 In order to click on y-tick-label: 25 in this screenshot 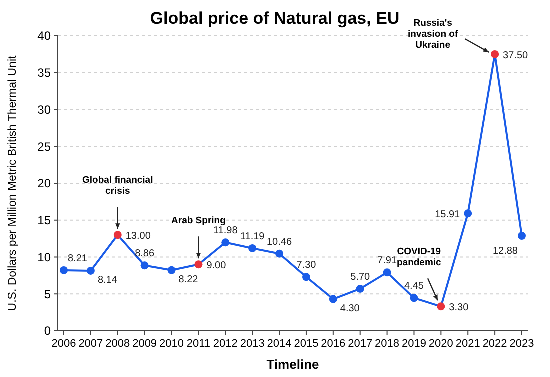, I will do `click(45, 147)`.